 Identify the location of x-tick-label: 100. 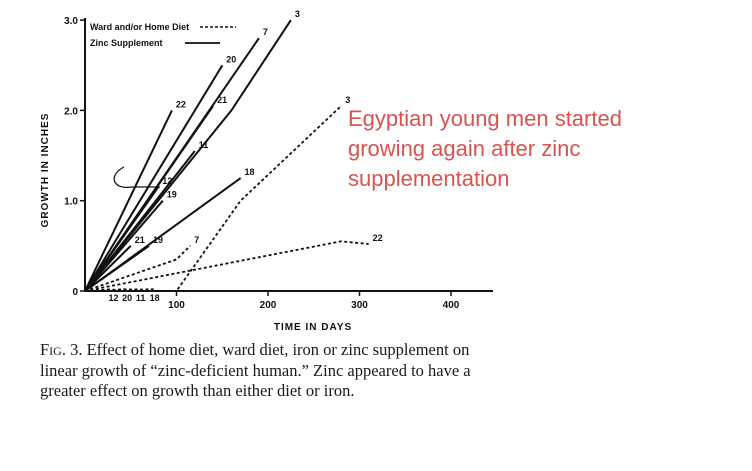
(176, 305).